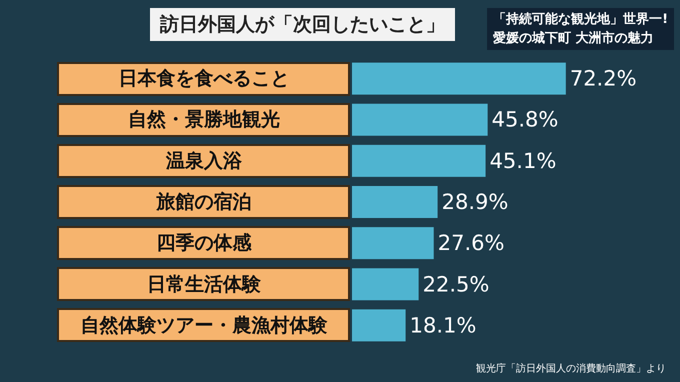 The height and width of the screenshot is (382, 680). What do you see at coordinates (204, 79) in the screenshot?
I see `y-tick-label: 日本食を食べること` at bounding box center [204, 79].